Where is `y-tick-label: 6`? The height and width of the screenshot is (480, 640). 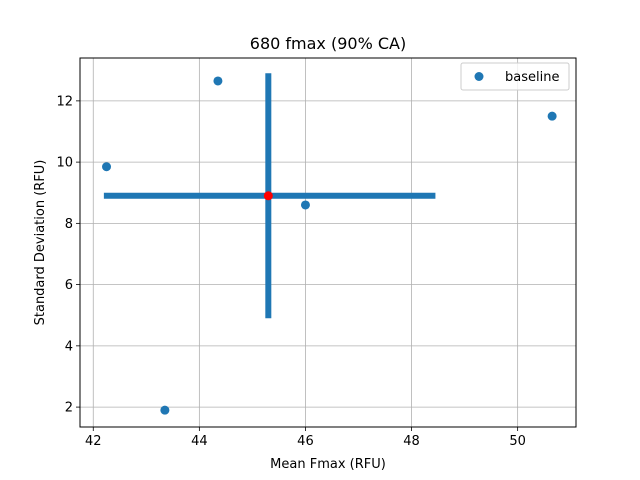 y-tick-label: 6 is located at coordinates (69, 285).